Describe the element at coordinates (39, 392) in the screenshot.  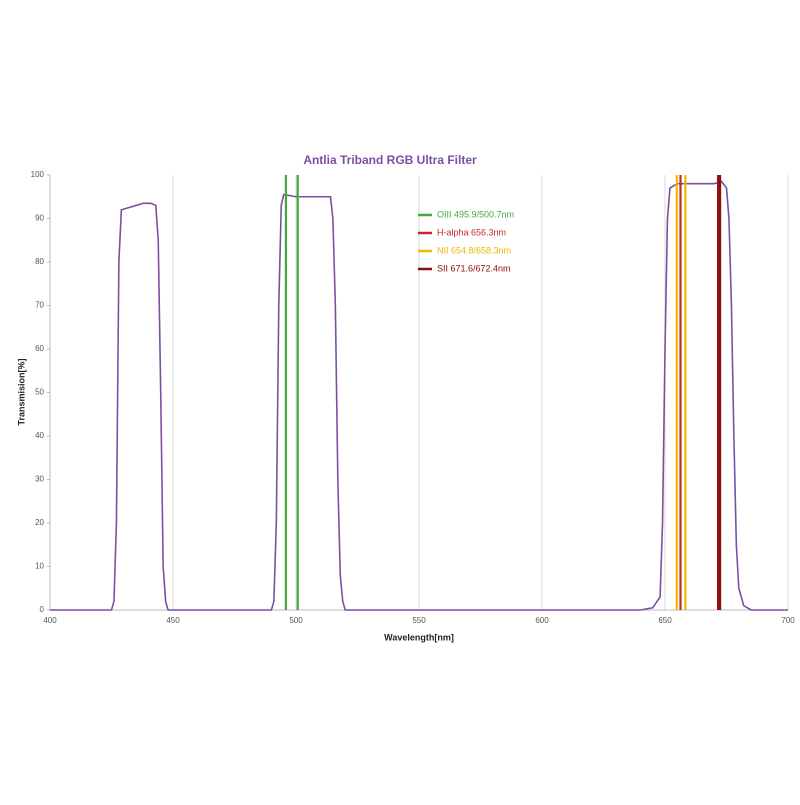
I see `y-tick-label: 50` at that location.